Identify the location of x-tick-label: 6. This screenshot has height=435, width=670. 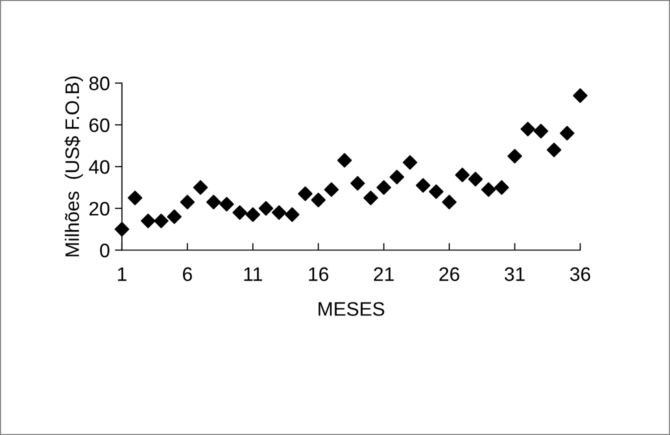
(187, 274).